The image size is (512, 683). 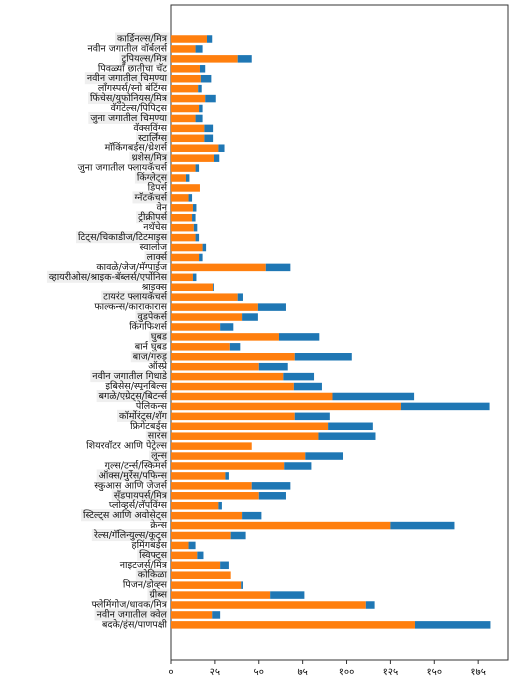 What do you see at coordinates (158, 595) in the screenshot?
I see `y-tick-label: ग्रीब्स` at bounding box center [158, 595].